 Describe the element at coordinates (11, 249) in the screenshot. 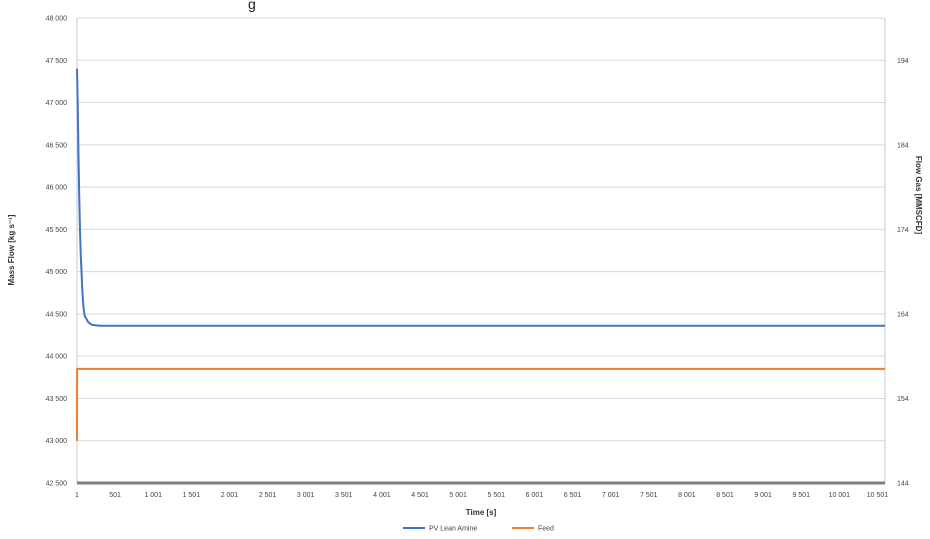

I see `y-left-axis-title: Mass Flow [kg s⁻¹]` at that location.